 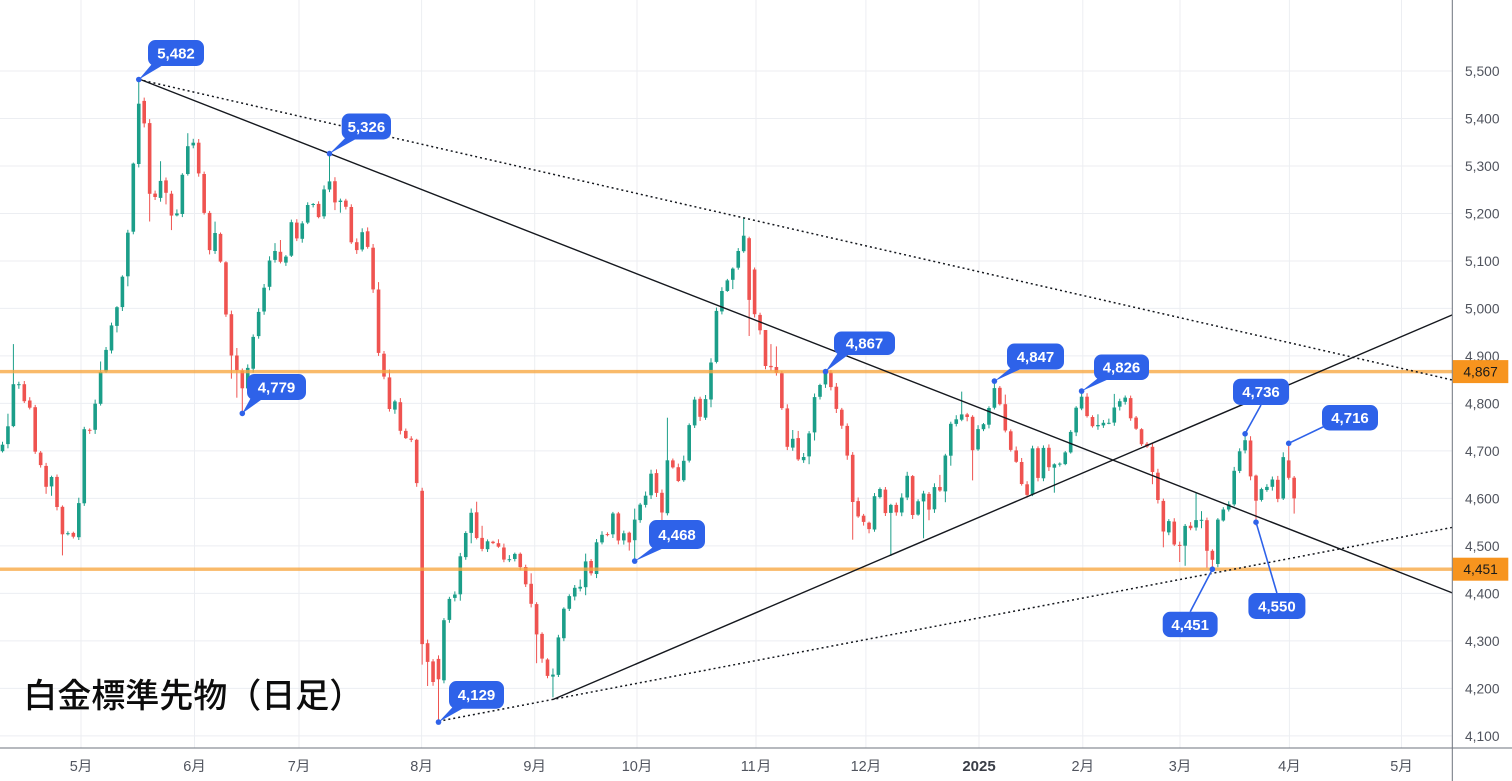 I want to click on svg-text: 10, so click(x=630, y=767).